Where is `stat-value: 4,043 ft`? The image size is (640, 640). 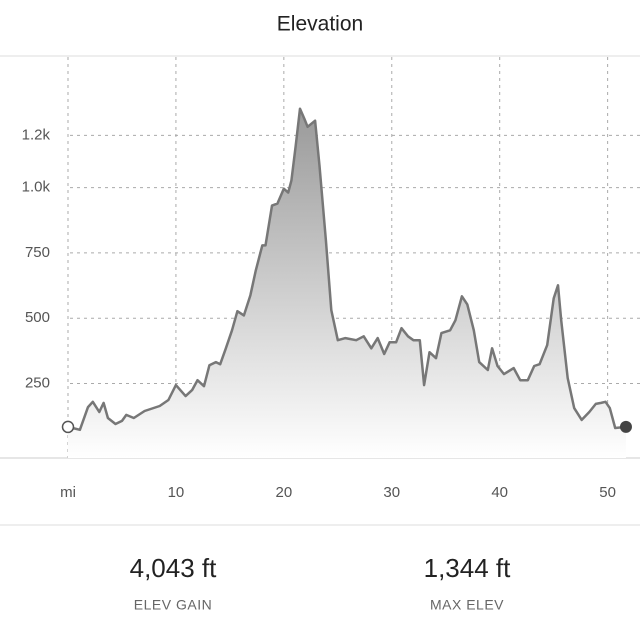 stat-value: 4,043 ft is located at coordinates (174, 568).